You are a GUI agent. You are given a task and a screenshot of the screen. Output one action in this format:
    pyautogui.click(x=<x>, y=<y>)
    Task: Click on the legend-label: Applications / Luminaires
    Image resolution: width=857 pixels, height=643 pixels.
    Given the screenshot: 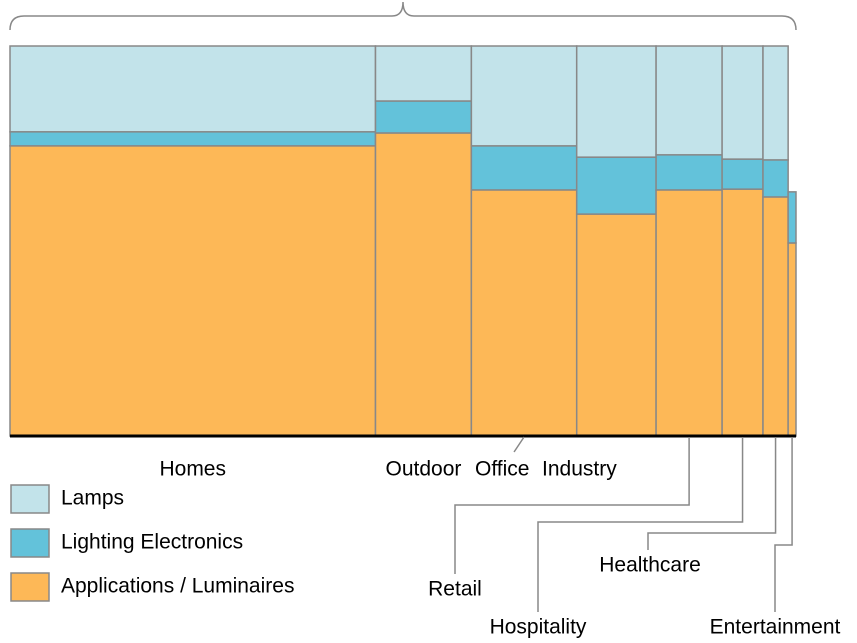 What is the action you would take?
    pyautogui.click(x=177, y=586)
    